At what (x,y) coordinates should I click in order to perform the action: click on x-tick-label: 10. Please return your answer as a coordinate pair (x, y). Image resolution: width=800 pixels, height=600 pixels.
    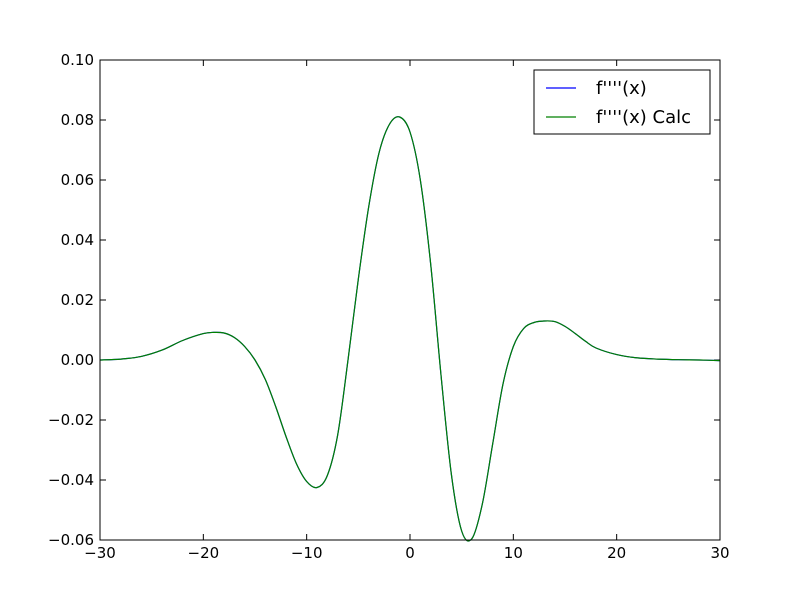
    Looking at the image, I should click on (513, 553).